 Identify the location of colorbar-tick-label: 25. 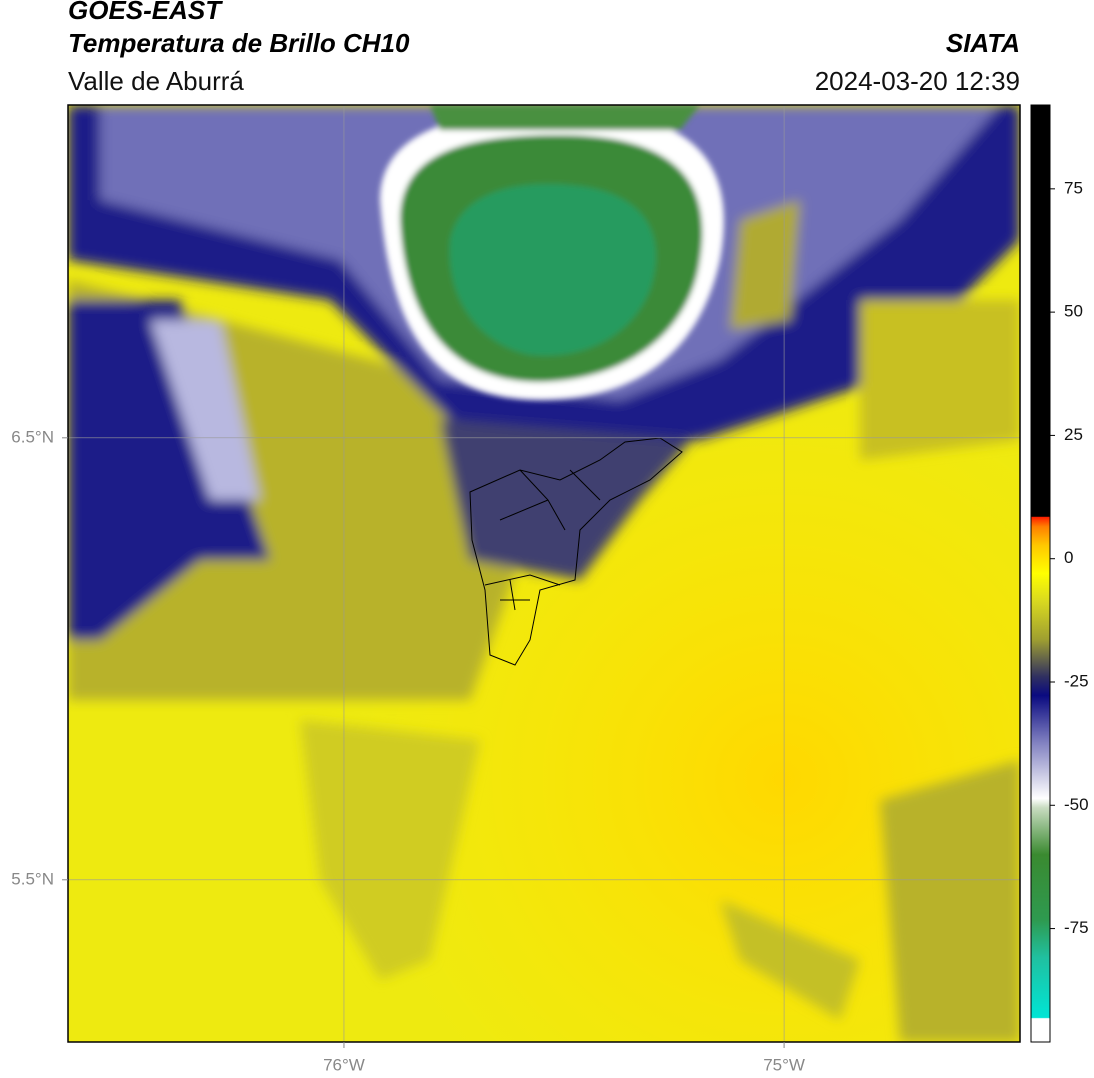
(1073, 434).